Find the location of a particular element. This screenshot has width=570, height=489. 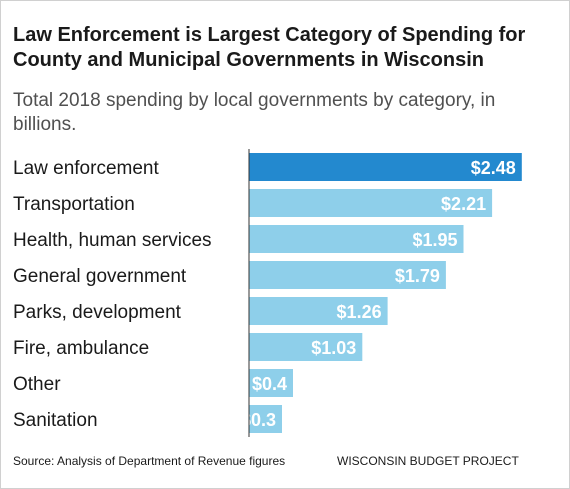

category-label: Fire, ambulance is located at coordinates (81, 348).